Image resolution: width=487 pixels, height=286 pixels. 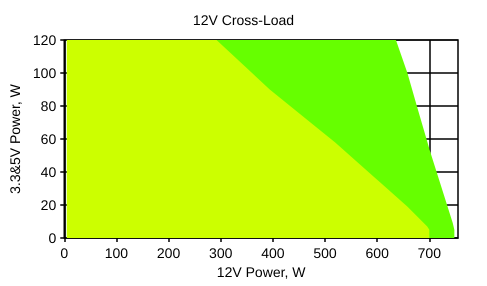 What do you see at coordinates (243, 20) in the screenshot?
I see `chart-title: 12V Cross-Load` at bounding box center [243, 20].